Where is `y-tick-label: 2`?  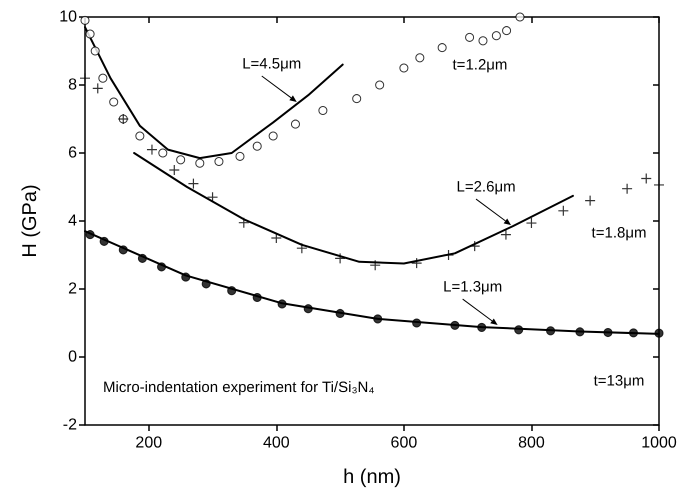 y-tick-label: 2 is located at coordinates (73, 289).